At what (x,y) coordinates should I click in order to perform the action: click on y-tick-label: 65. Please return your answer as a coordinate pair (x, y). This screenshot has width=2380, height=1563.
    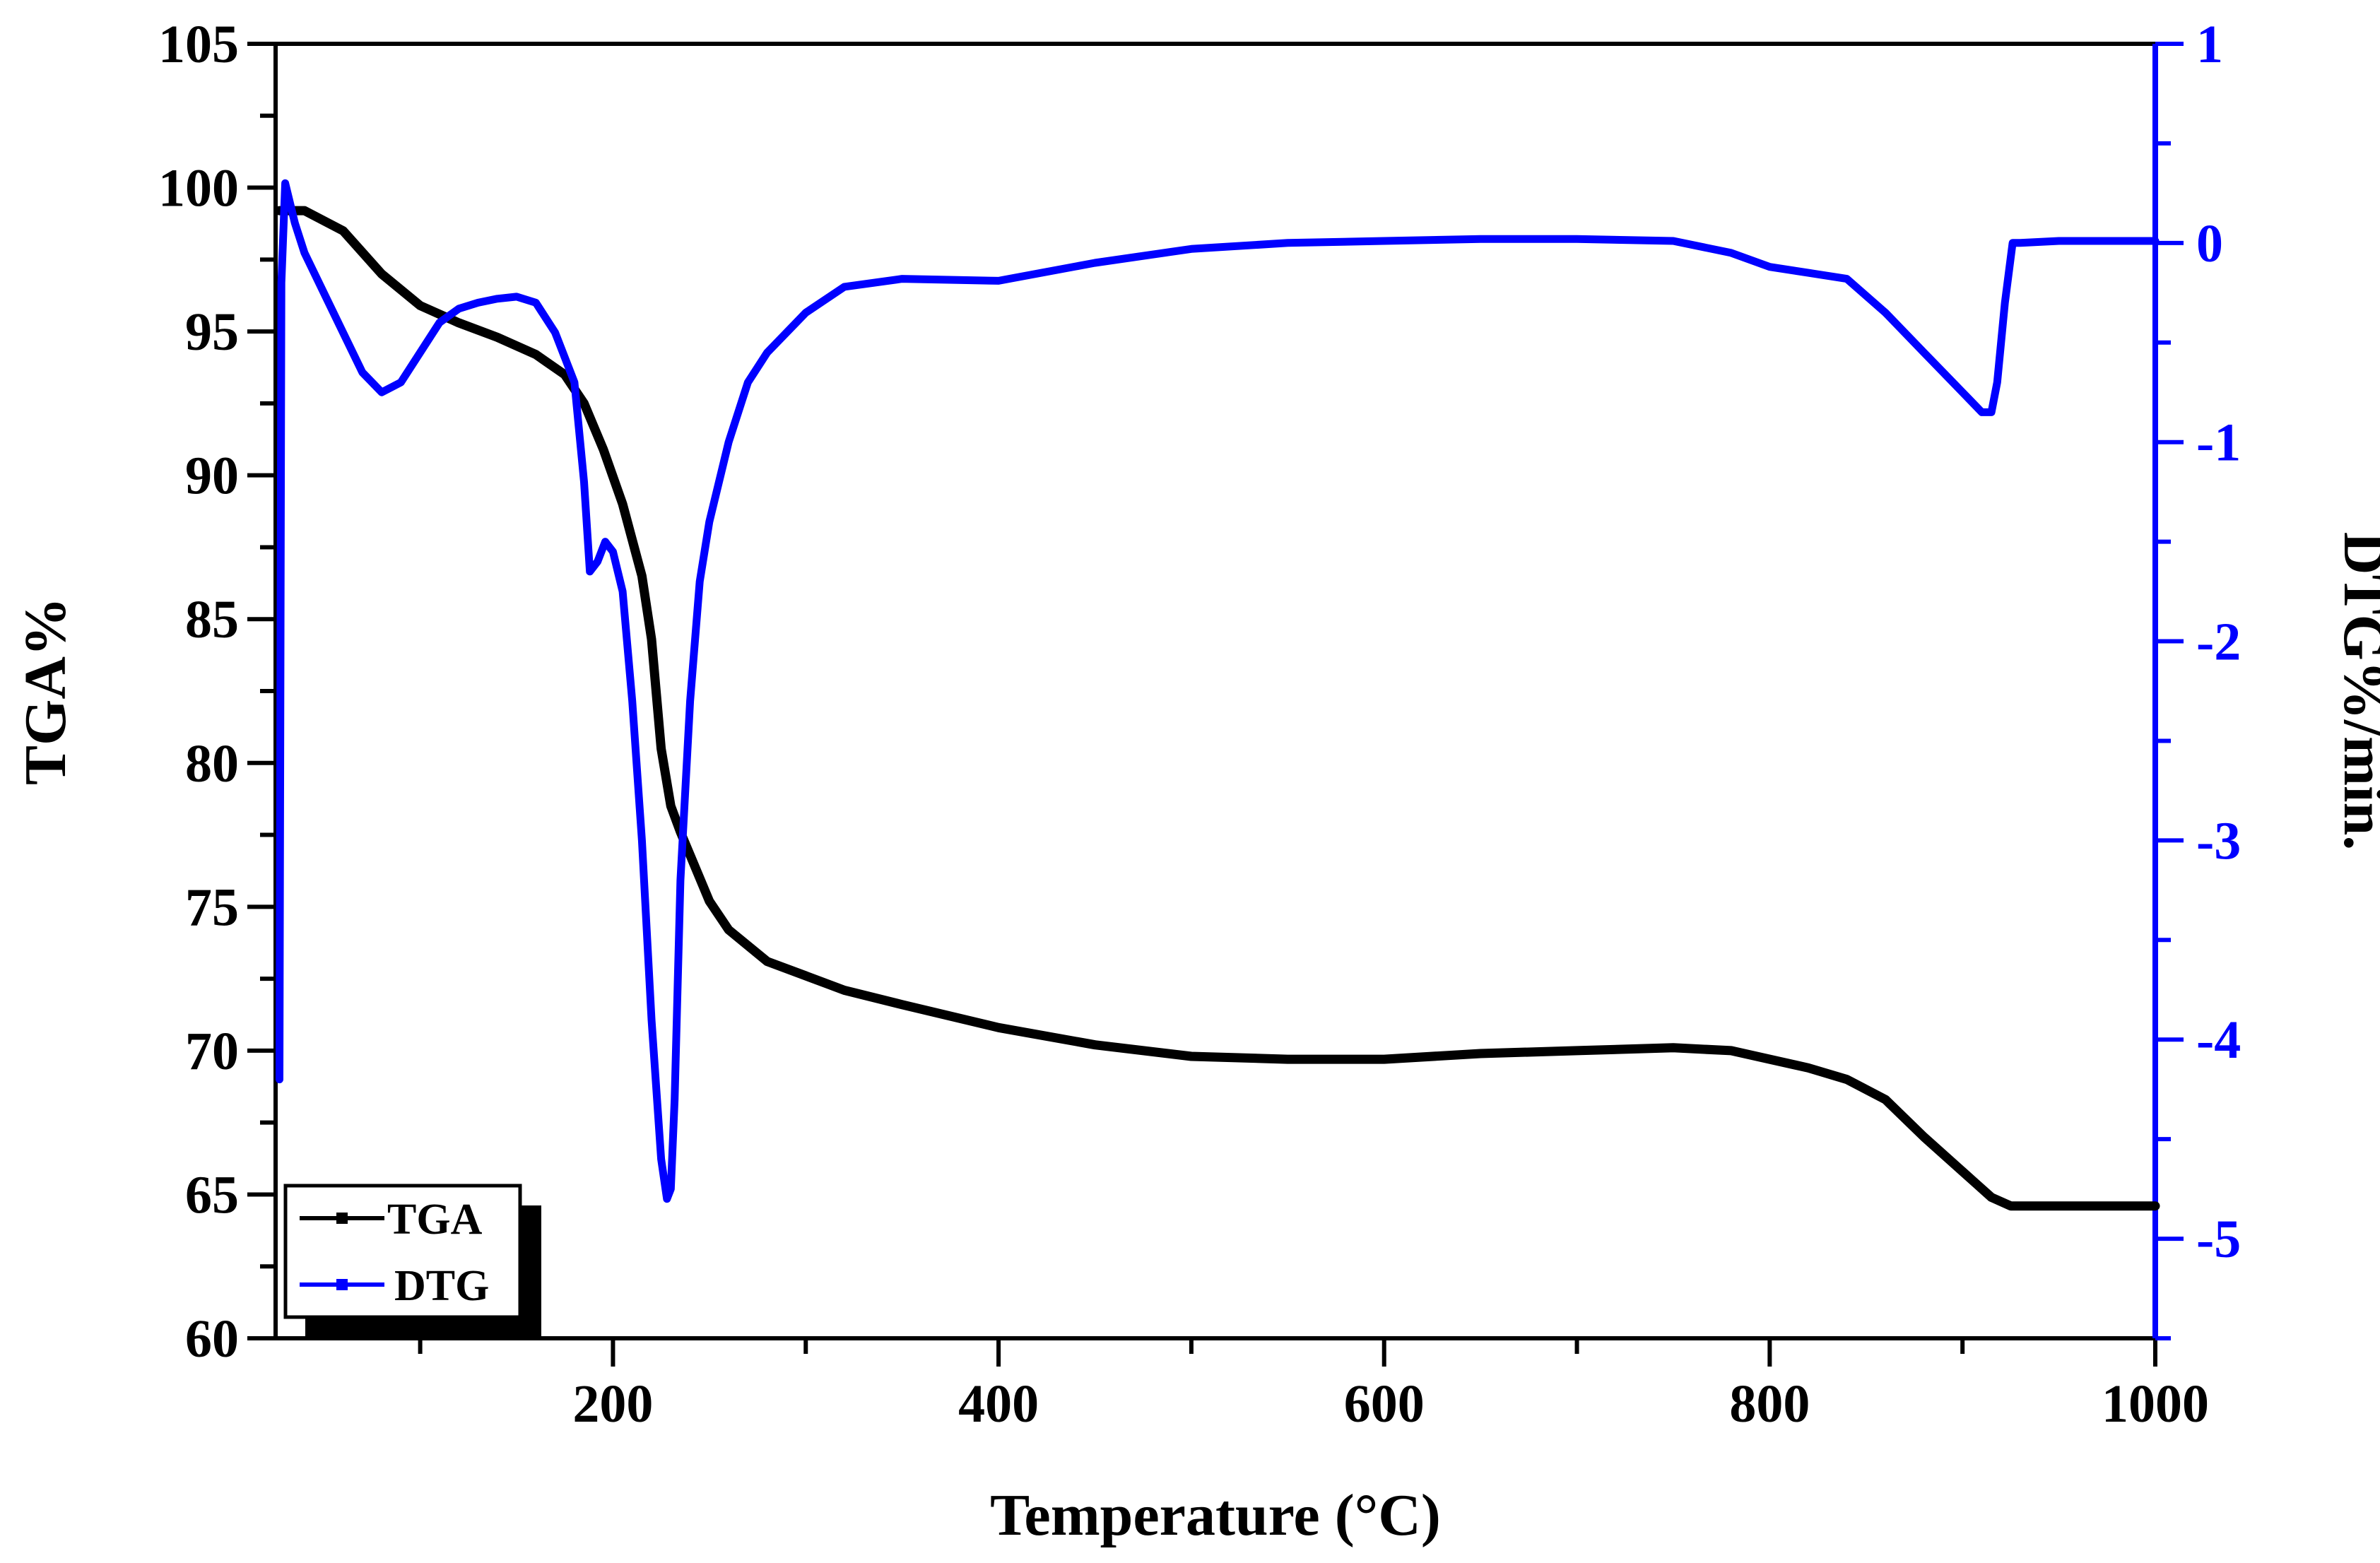
    Looking at the image, I should click on (212, 1195).